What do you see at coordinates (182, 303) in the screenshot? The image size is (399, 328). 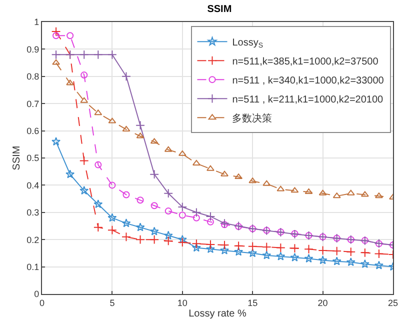 I see `x-tick-label: 10` at bounding box center [182, 303].